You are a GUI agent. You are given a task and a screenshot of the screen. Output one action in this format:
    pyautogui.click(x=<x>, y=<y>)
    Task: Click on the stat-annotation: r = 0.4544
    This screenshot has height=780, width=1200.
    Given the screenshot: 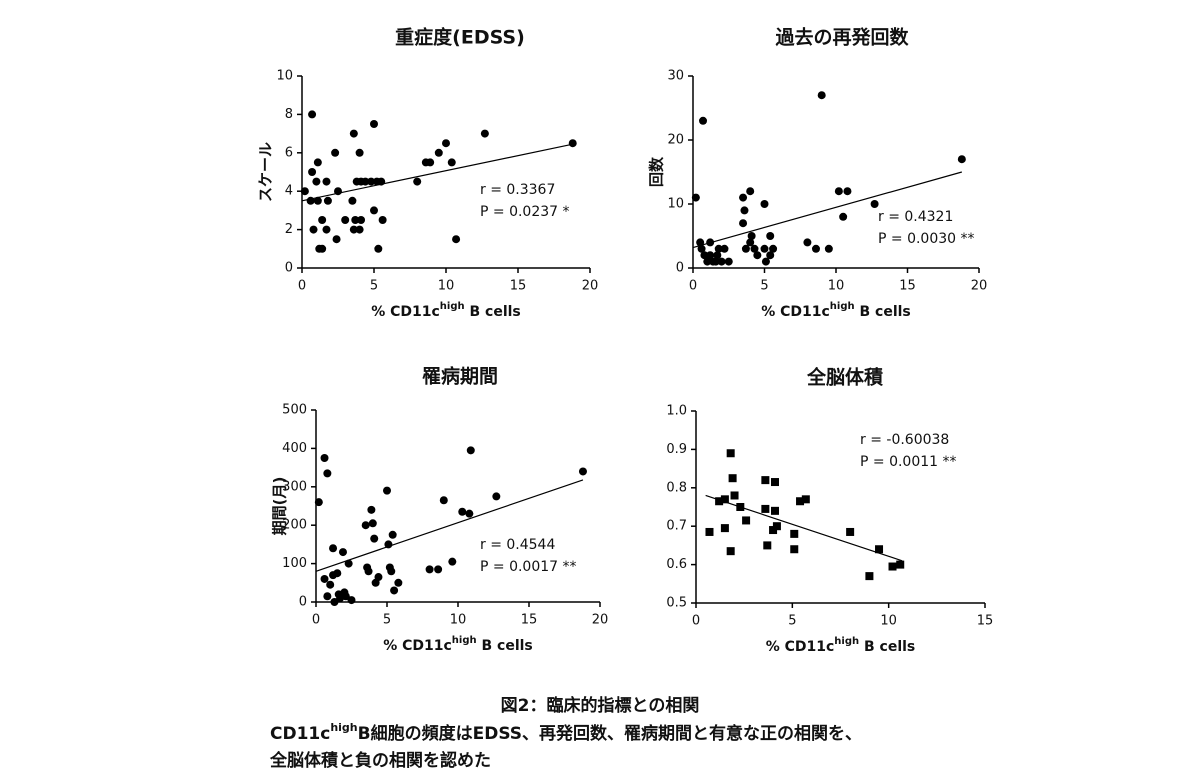 What is the action you would take?
    pyautogui.click(x=517, y=545)
    